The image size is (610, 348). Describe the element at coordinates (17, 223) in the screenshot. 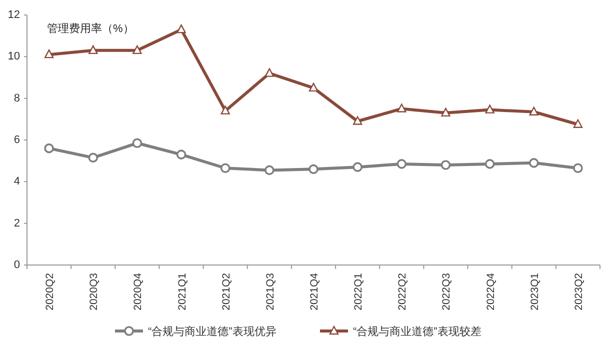

I see `y-tick-label: 2` at that location.